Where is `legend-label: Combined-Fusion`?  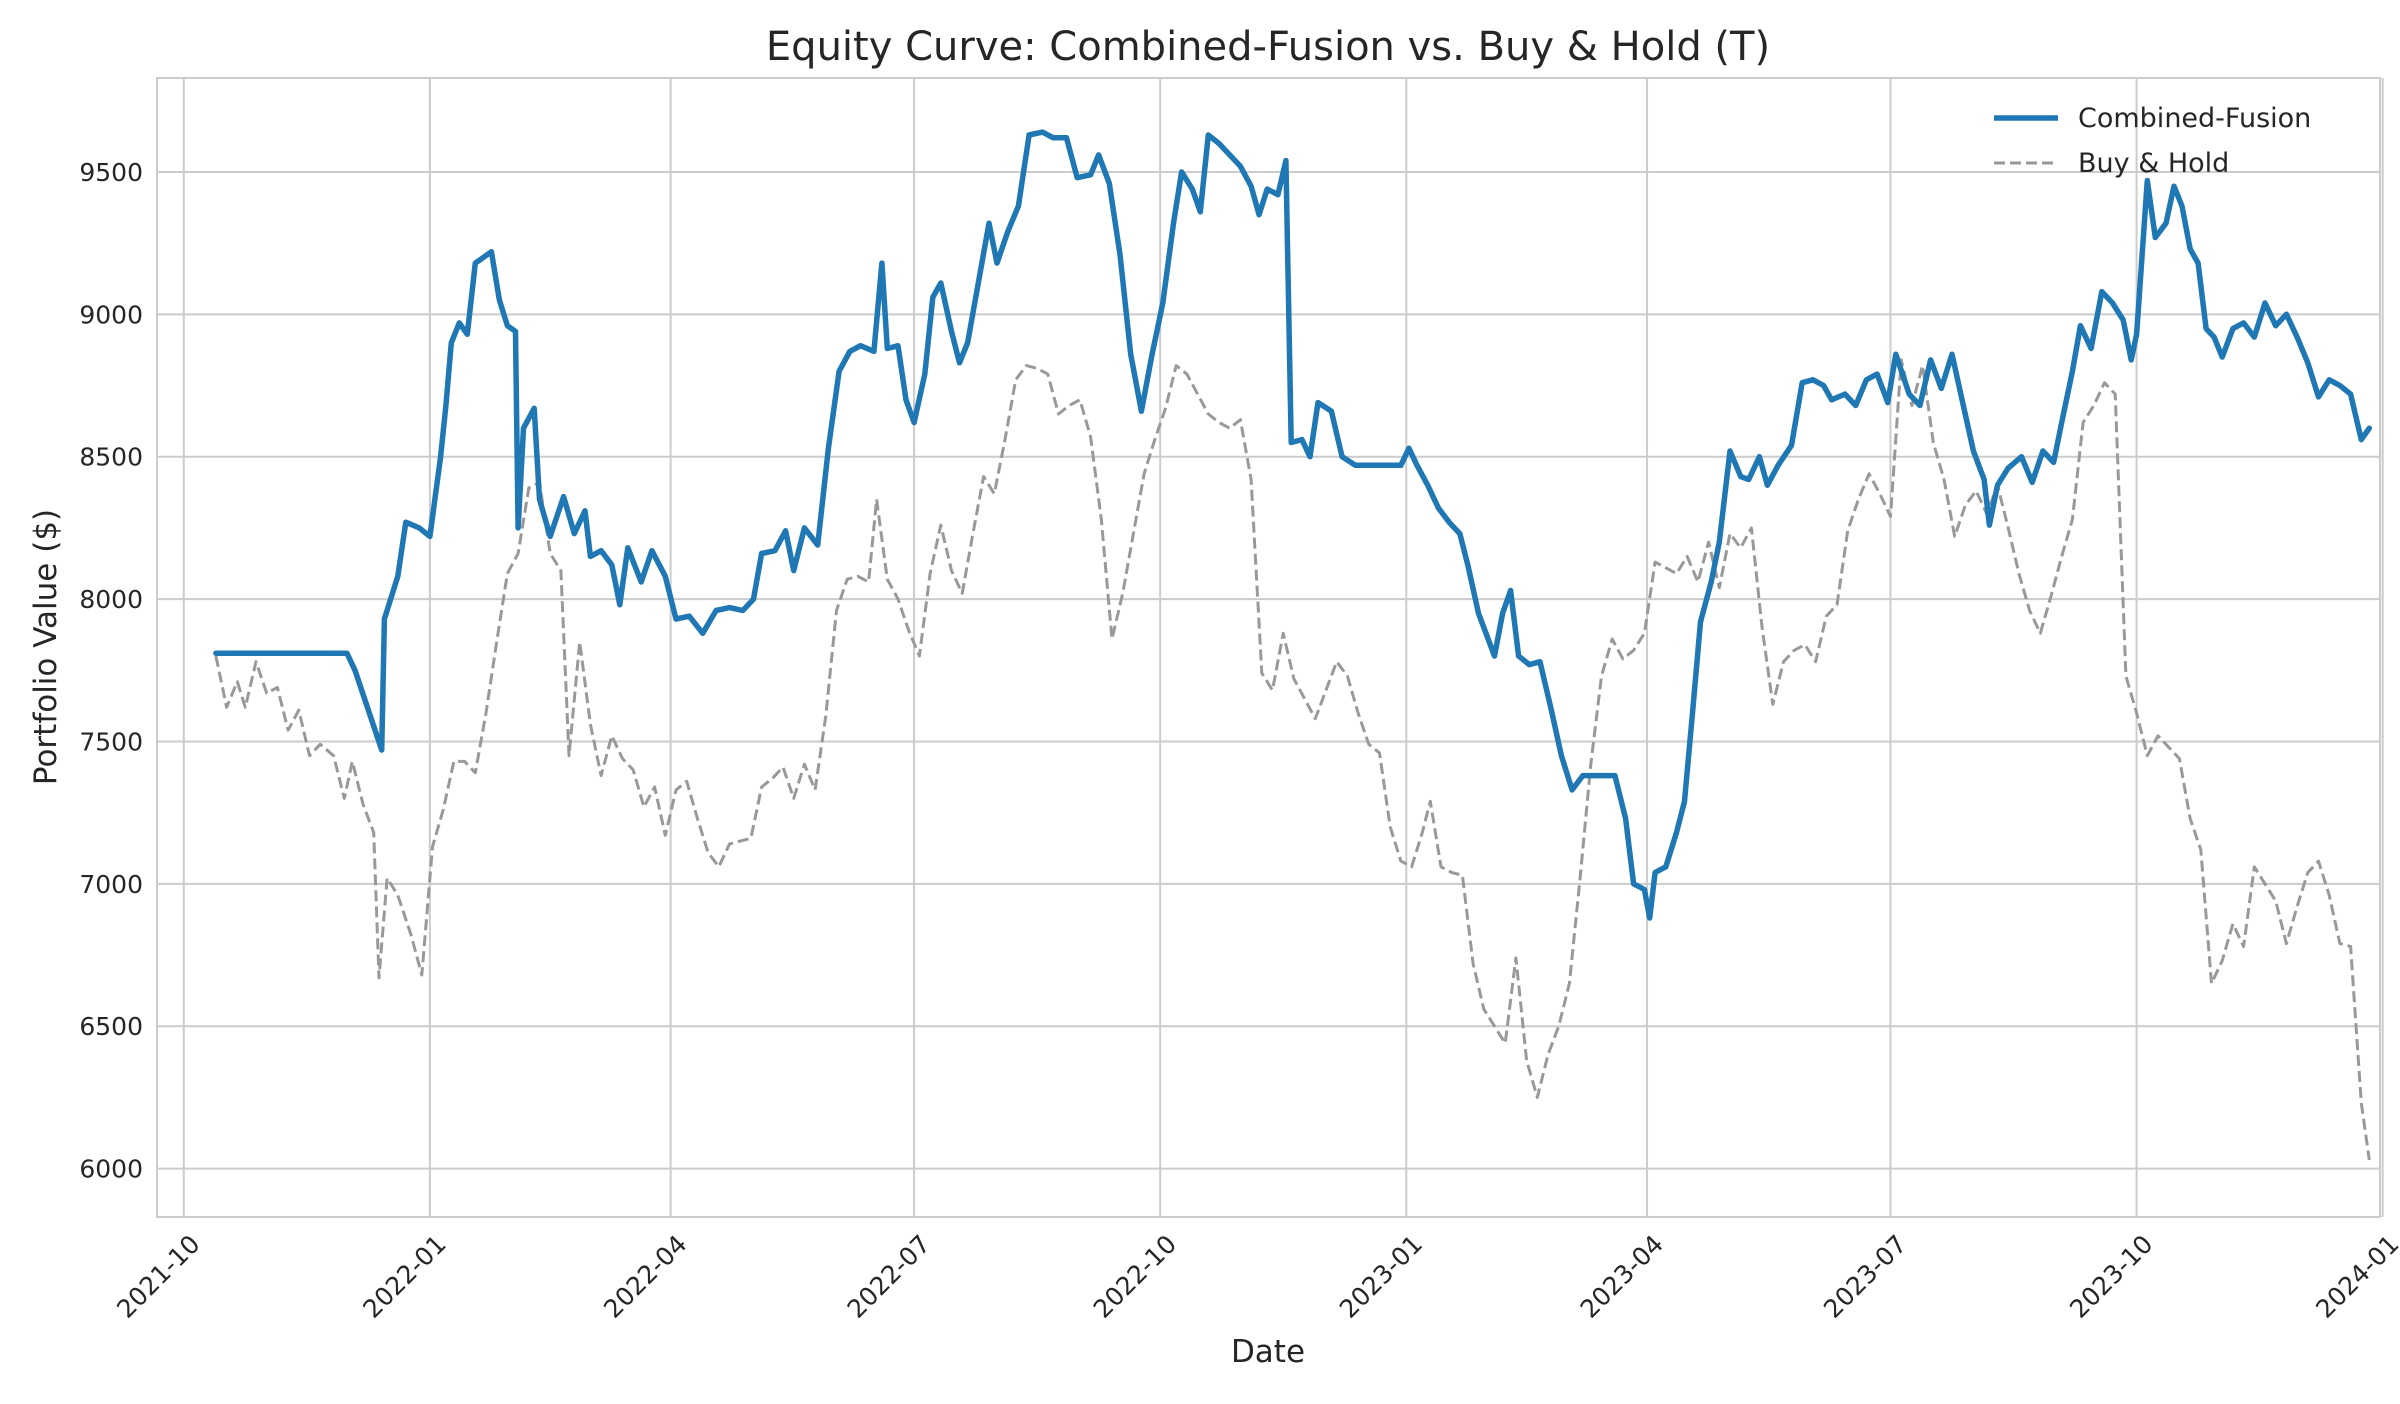
legend-label: Combined-Fusion is located at coordinates (2194, 118).